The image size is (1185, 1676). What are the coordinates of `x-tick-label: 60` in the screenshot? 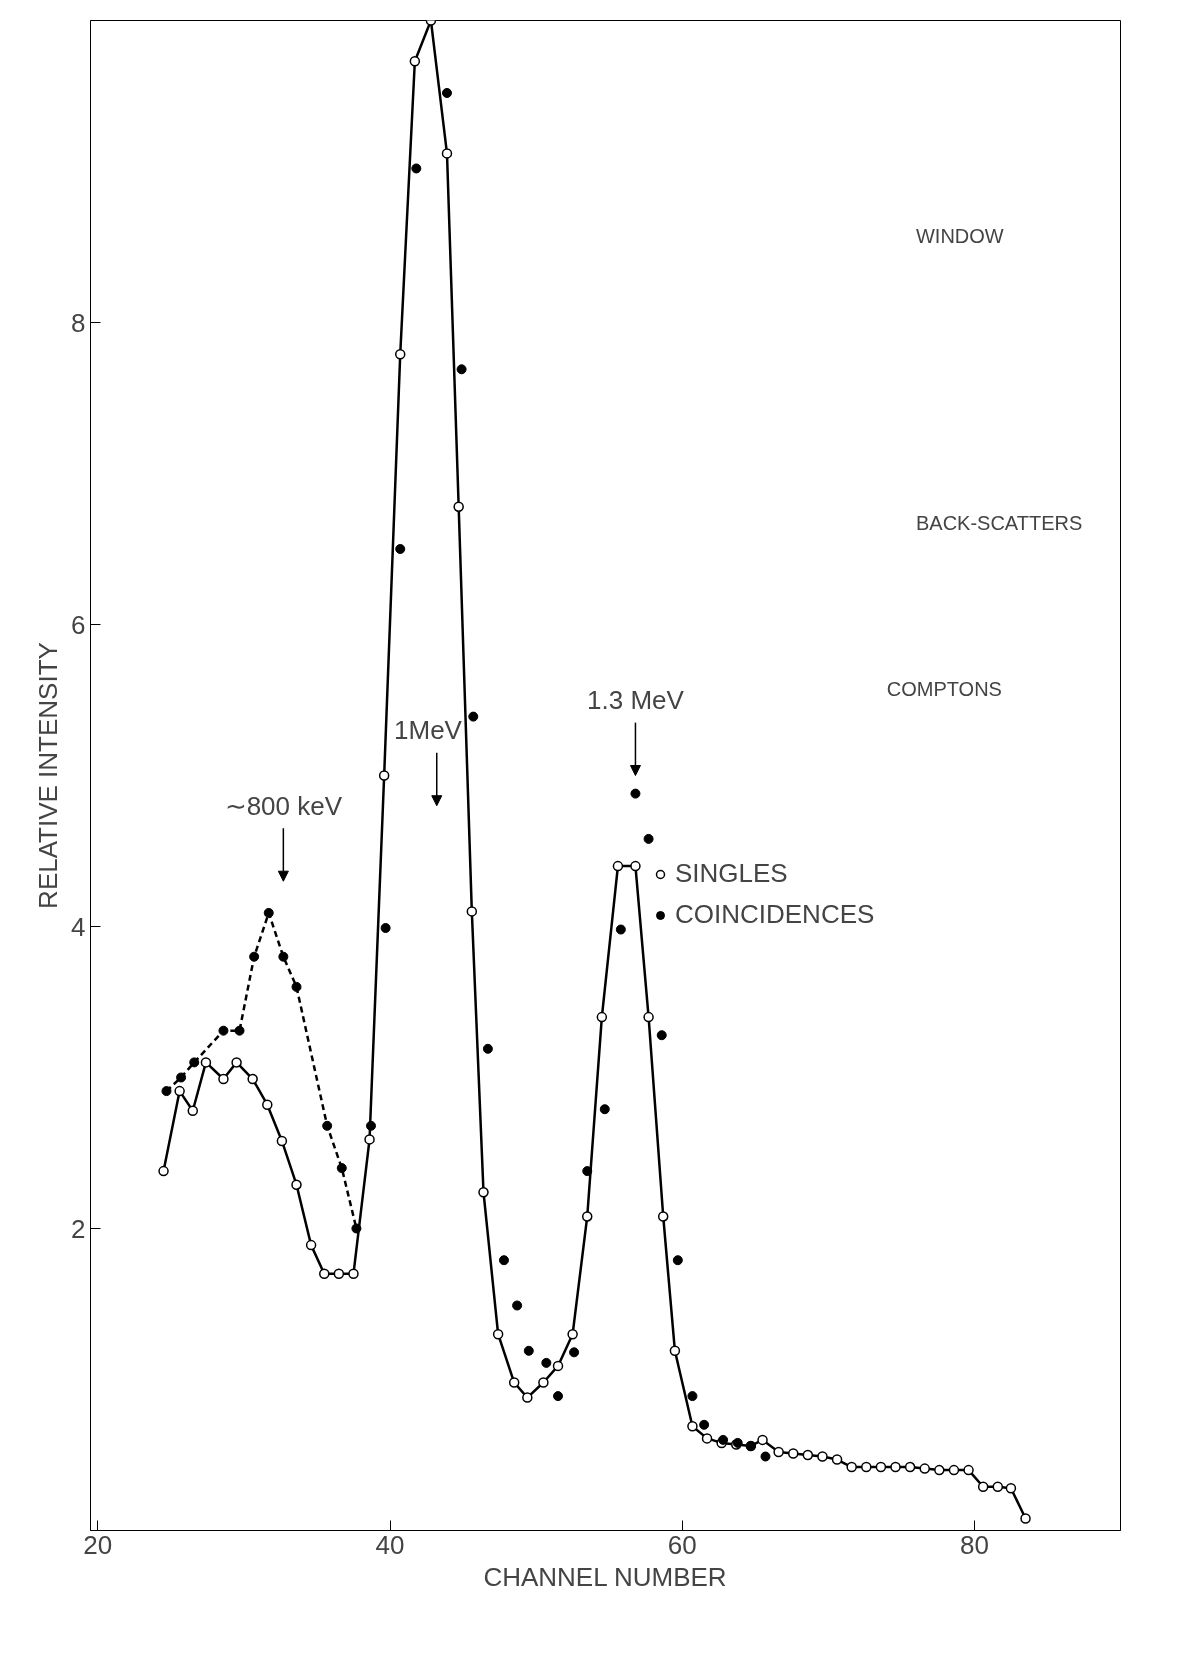 It's located at (682, 1544).